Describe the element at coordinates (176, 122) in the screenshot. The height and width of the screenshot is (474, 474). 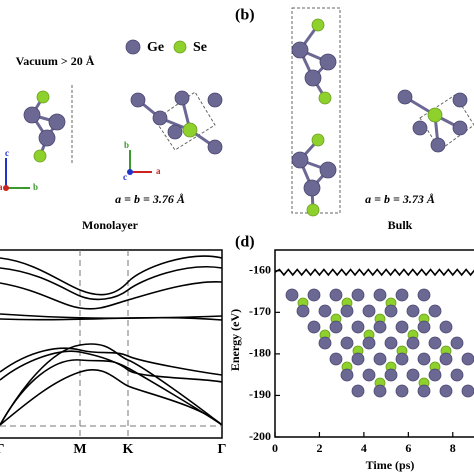
I see `monolayer-top` at that location.